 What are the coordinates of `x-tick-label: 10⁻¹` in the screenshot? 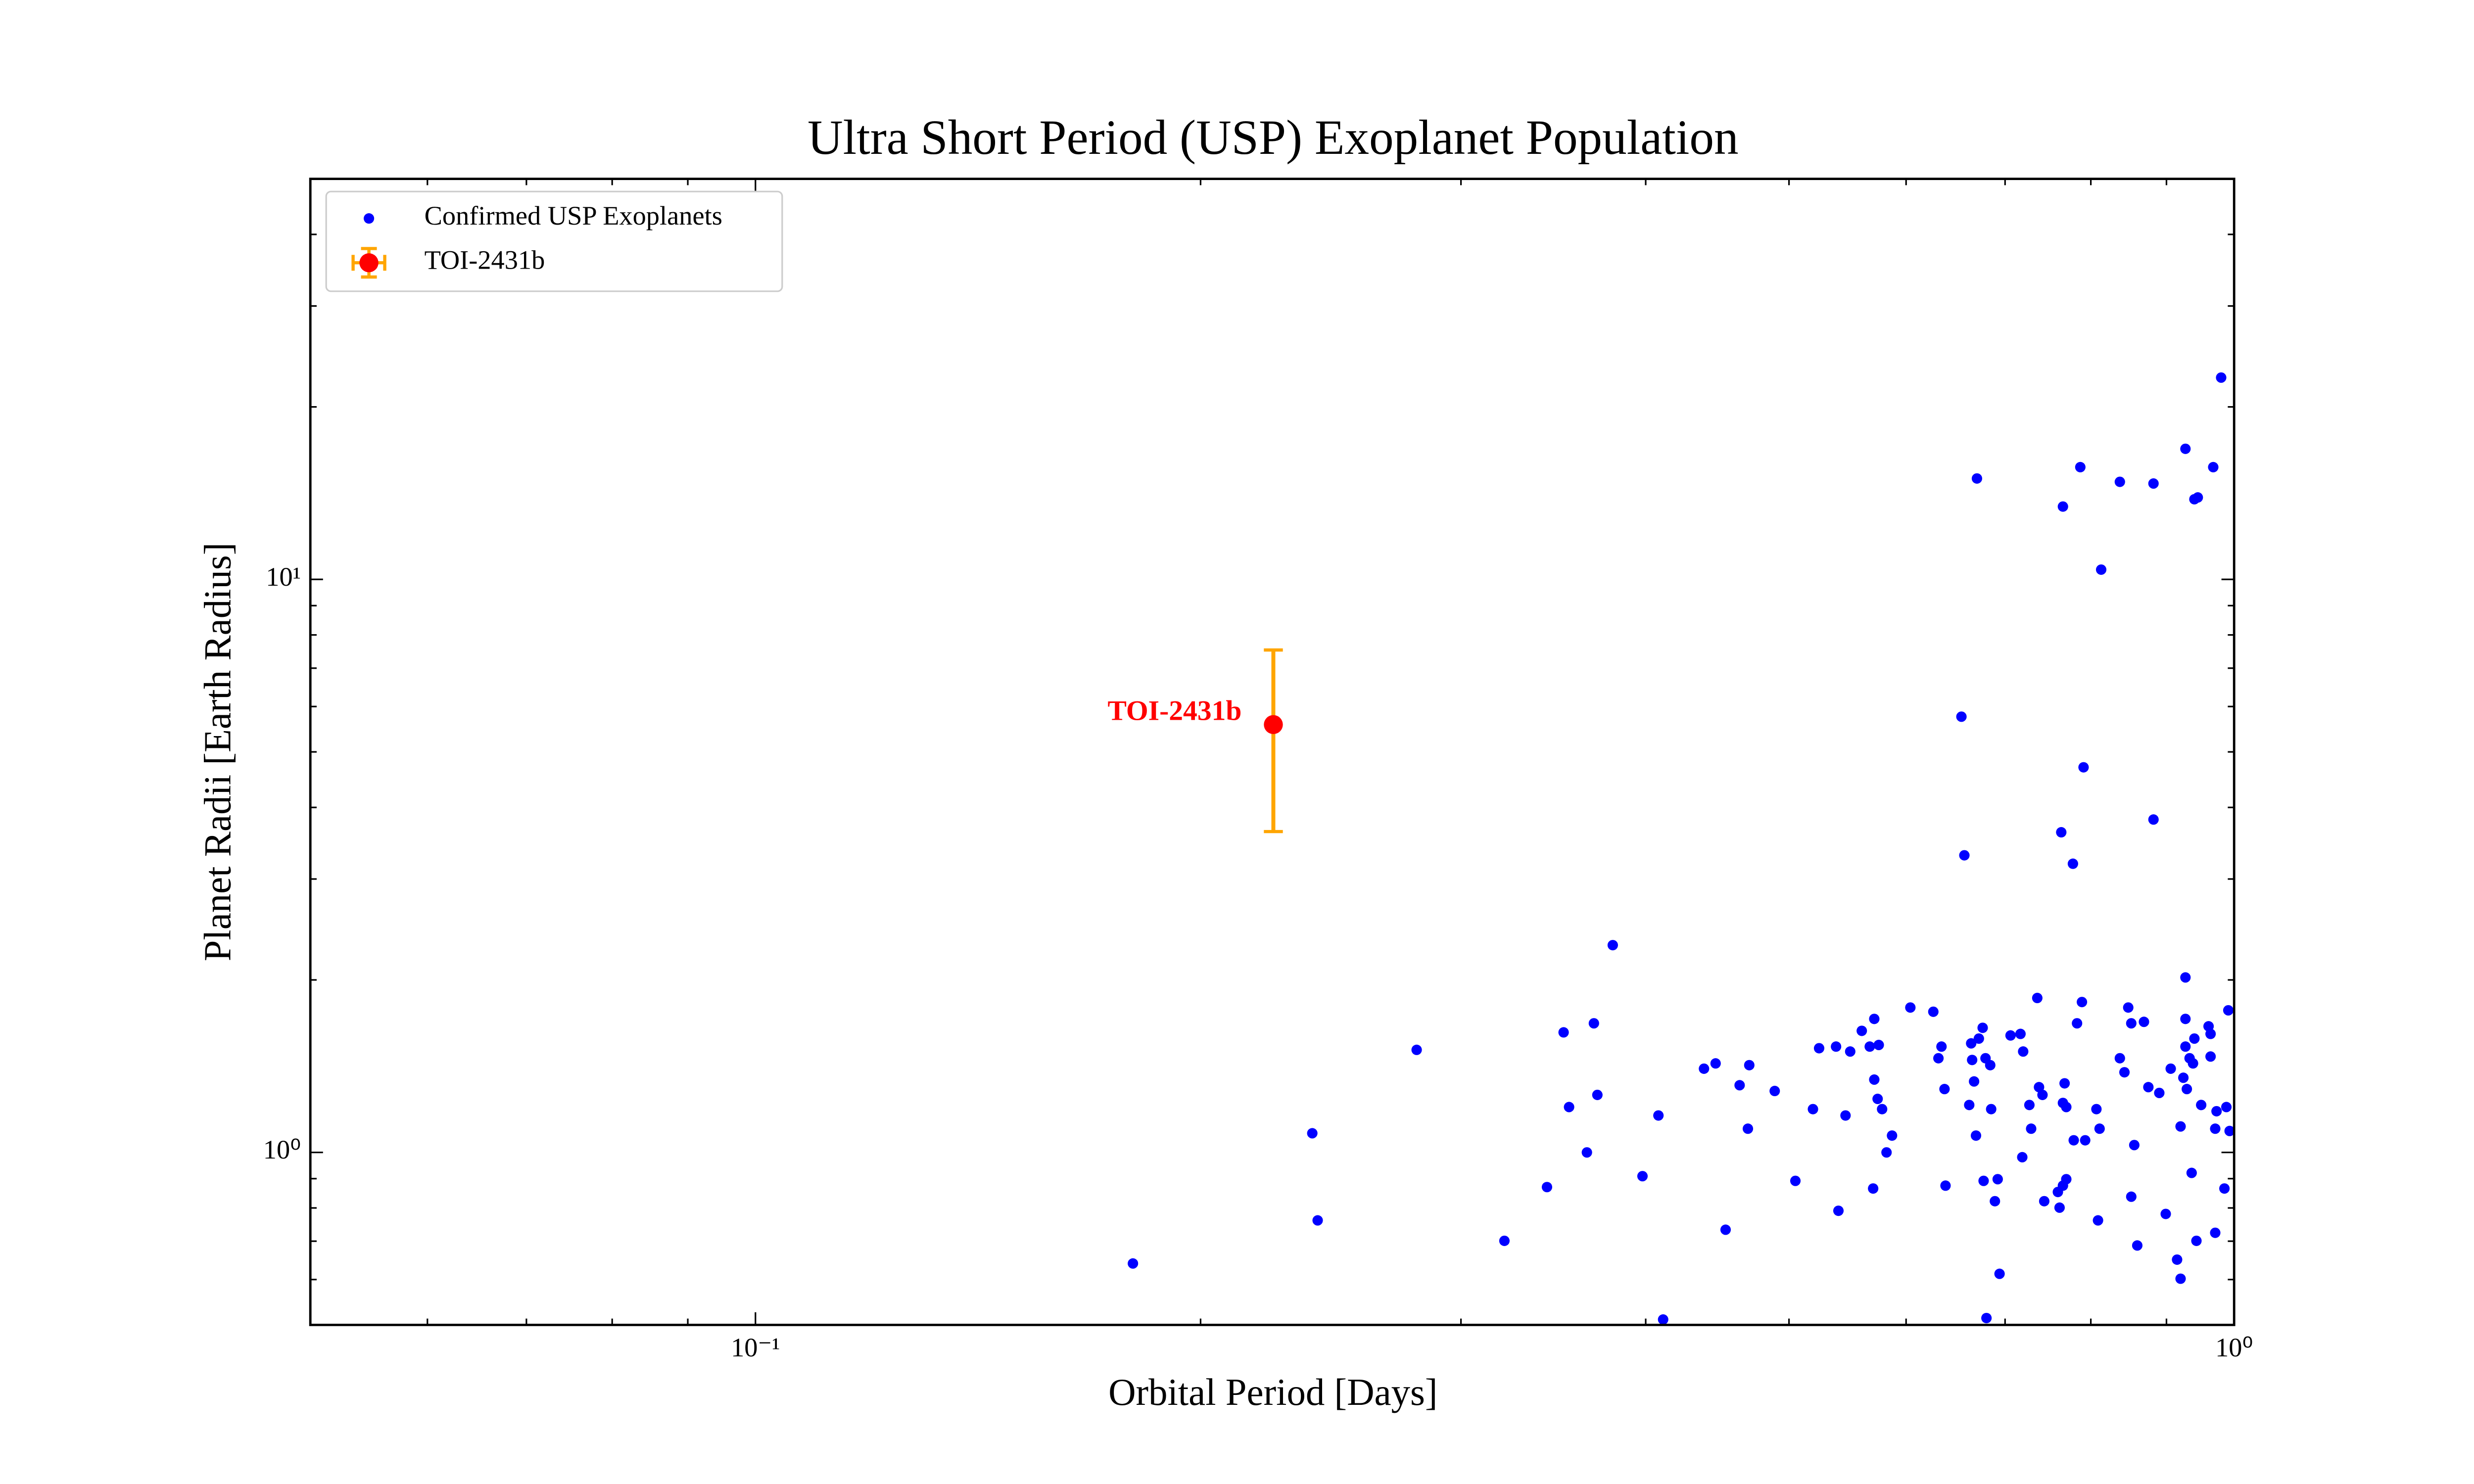 It's located at (756, 1347).